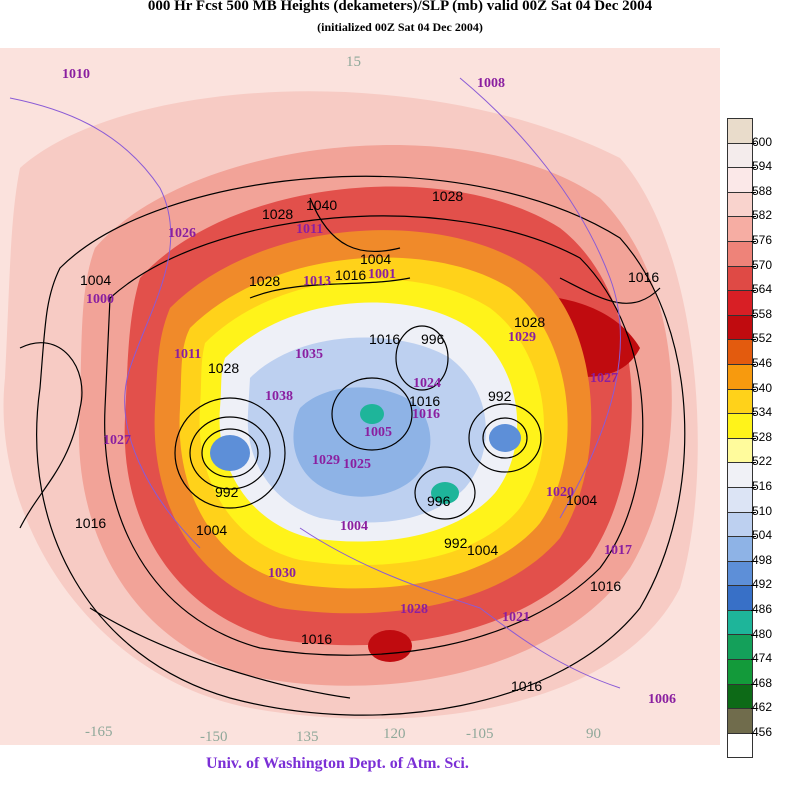 This screenshot has width=800, height=800. Describe the element at coordinates (382, 274) in the screenshot. I see `slp-label: 1001` at that location.